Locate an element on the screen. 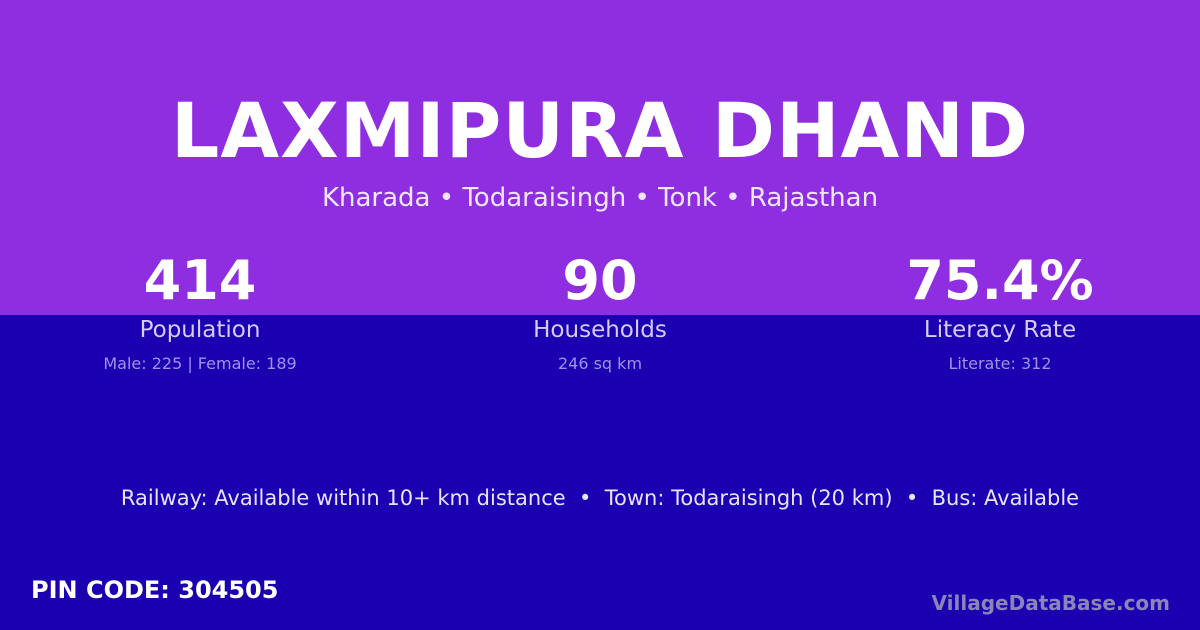  stat-detail: Literate: 312 is located at coordinates (1000, 363).